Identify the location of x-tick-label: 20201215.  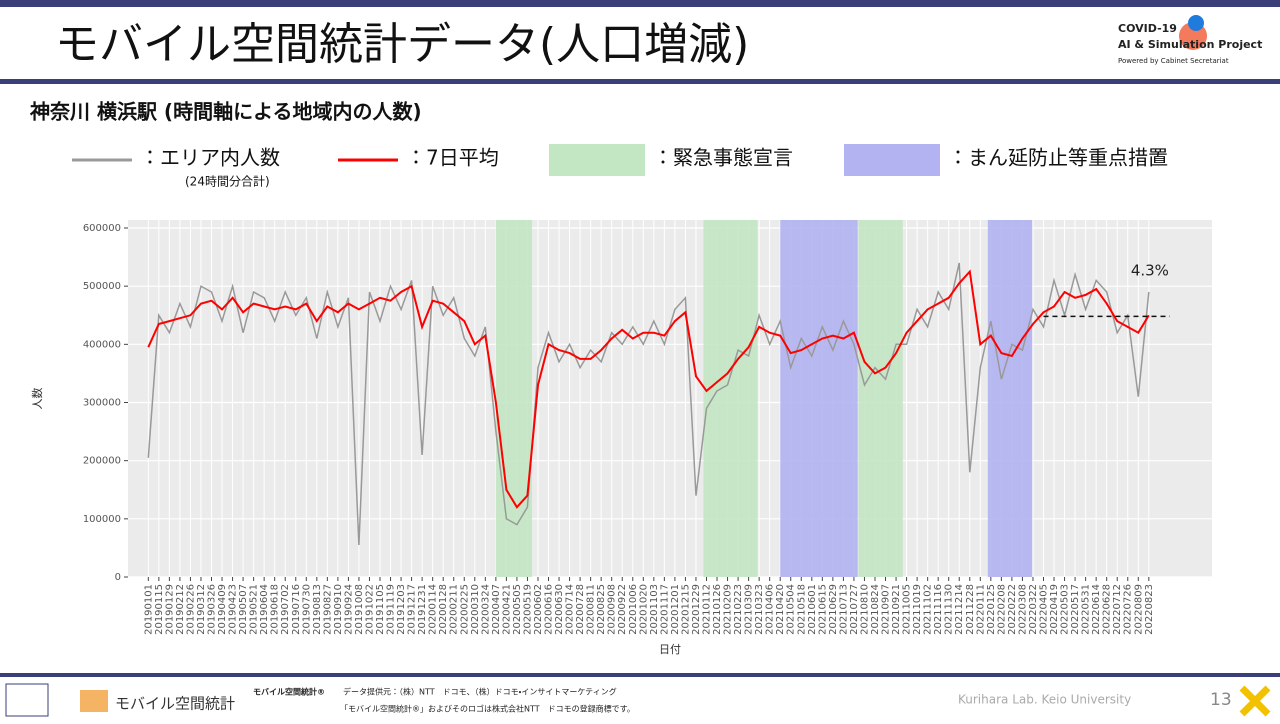
(685, 609).